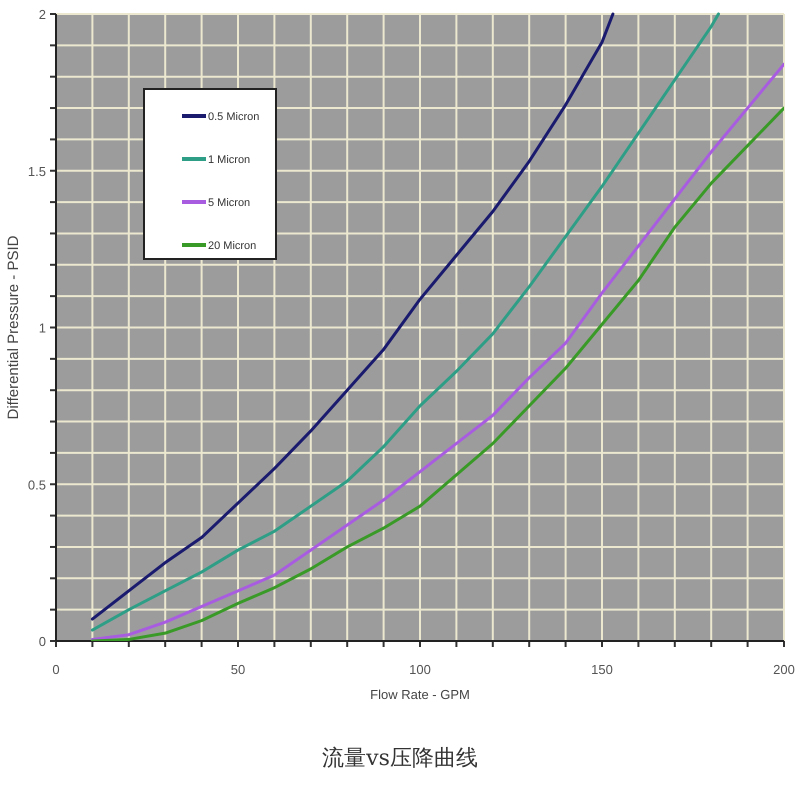  What do you see at coordinates (37, 171) in the screenshot?
I see `y-tick-label: 1.5` at bounding box center [37, 171].